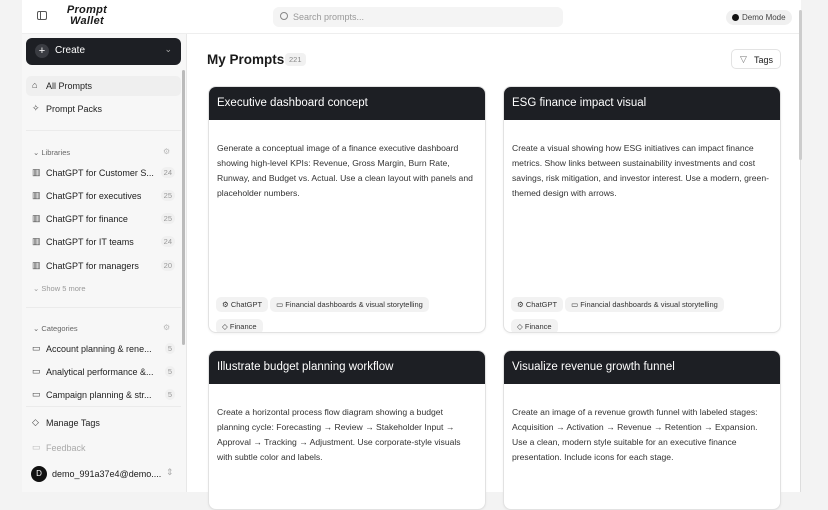 The image size is (828, 510). I want to click on categories-header: ⌄ Categories, so click(55, 328).